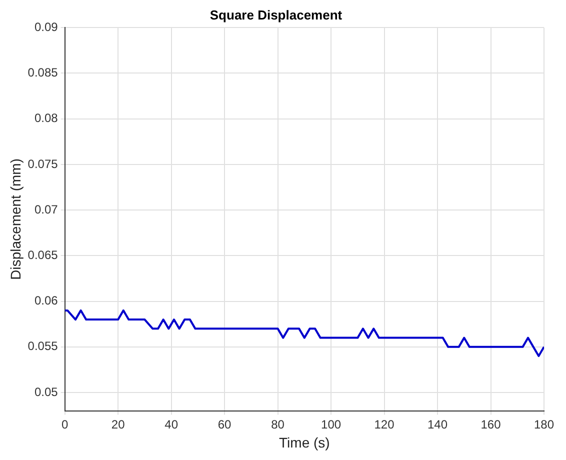 The width and height of the screenshot is (566, 460). What do you see at coordinates (304, 442) in the screenshot?
I see `x-axis-title: Time (s)` at bounding box center [304, 442].